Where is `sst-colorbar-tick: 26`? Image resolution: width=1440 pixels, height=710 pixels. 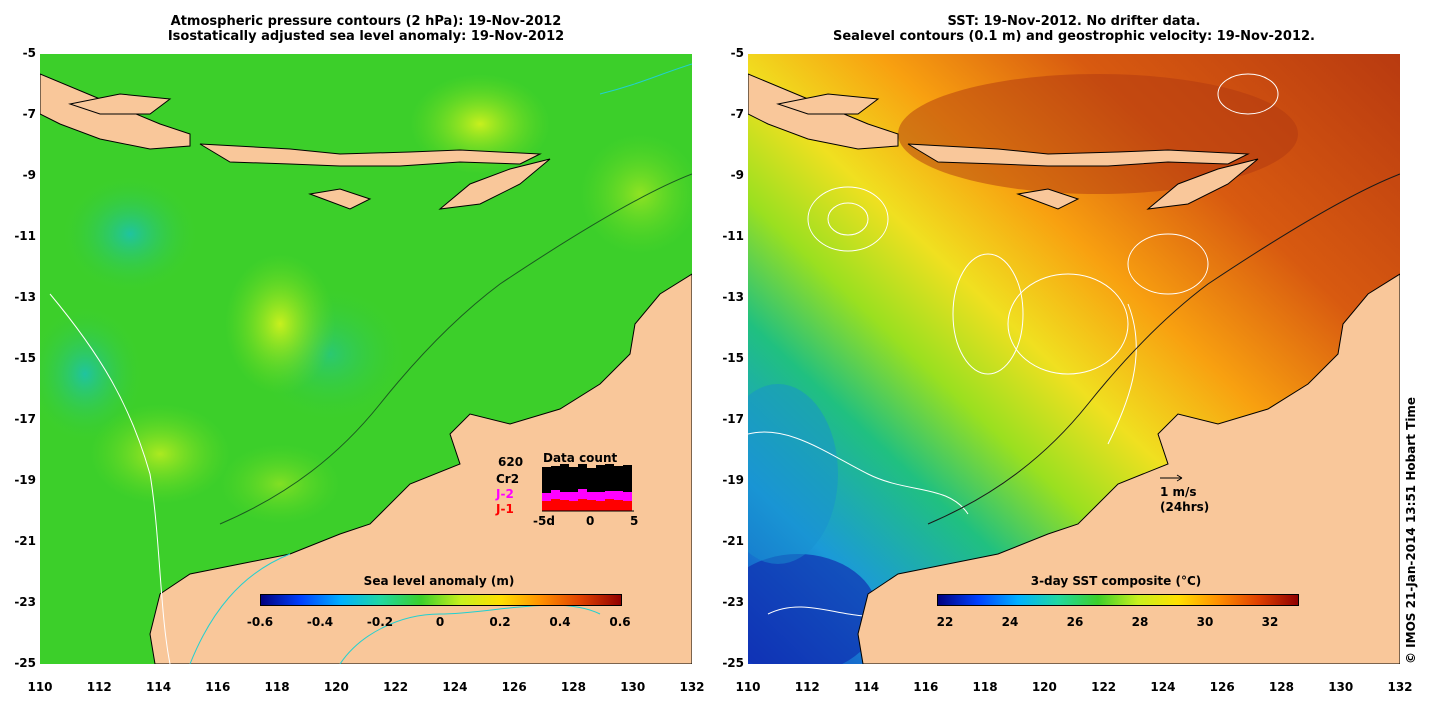 sst-colorbar-tick: 26 is located at coordinates (1075, 622).